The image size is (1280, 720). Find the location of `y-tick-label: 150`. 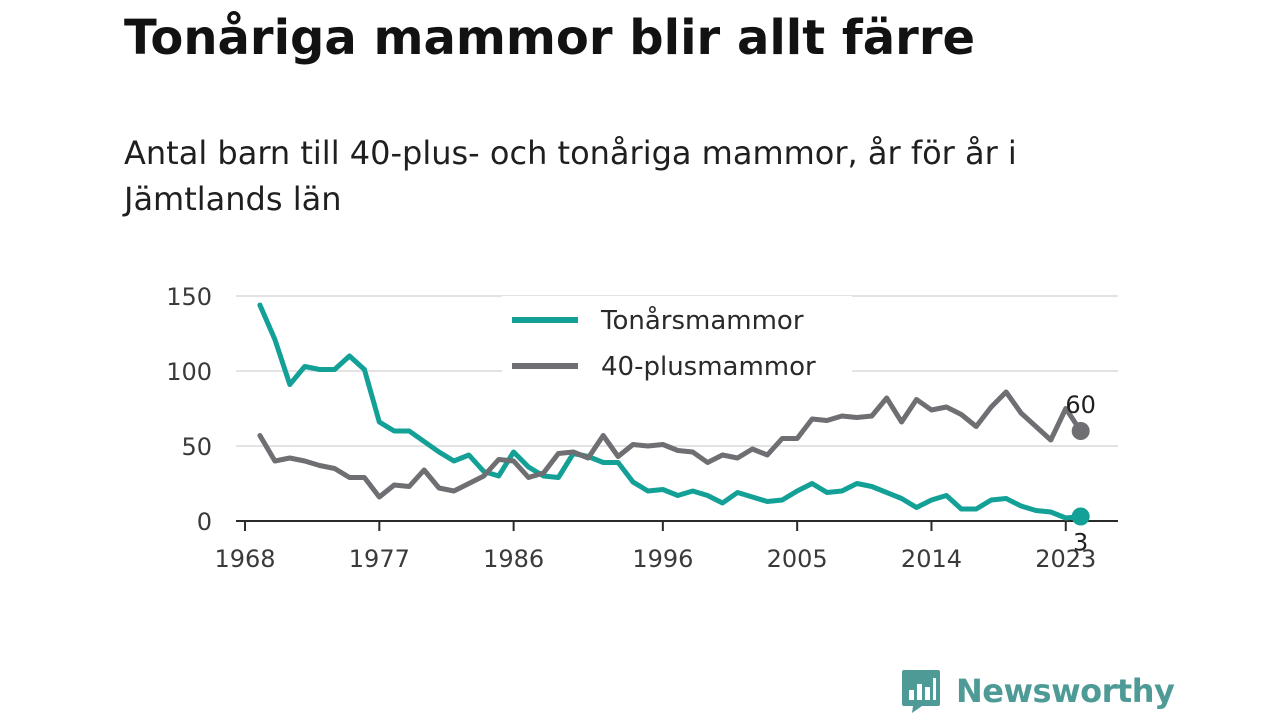

y-tick-label: 150 is located at coordinates (189, 297).